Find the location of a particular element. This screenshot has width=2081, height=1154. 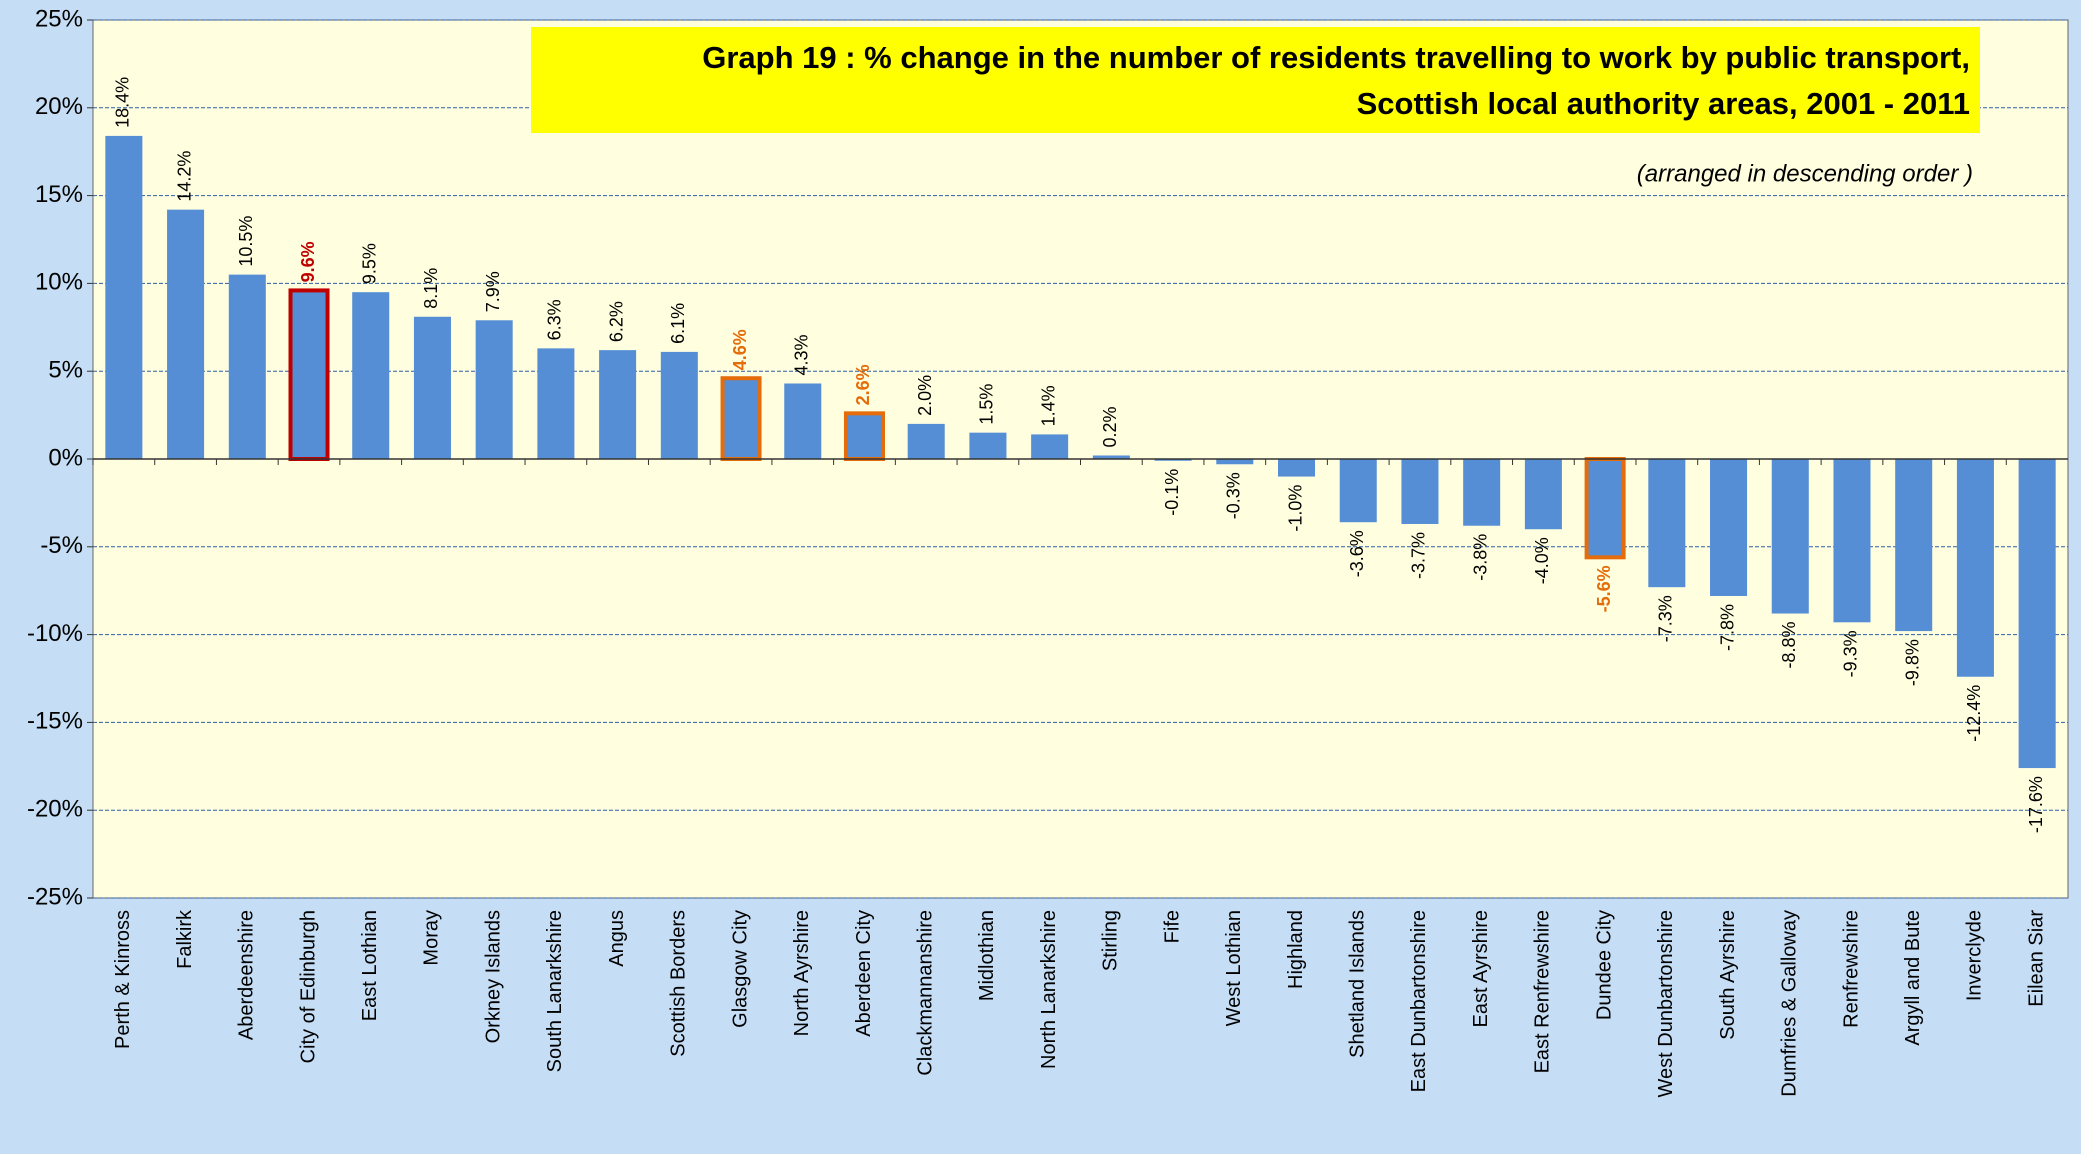

x-tick-label: Perth & Kinross is located at coordinates (123, 979).